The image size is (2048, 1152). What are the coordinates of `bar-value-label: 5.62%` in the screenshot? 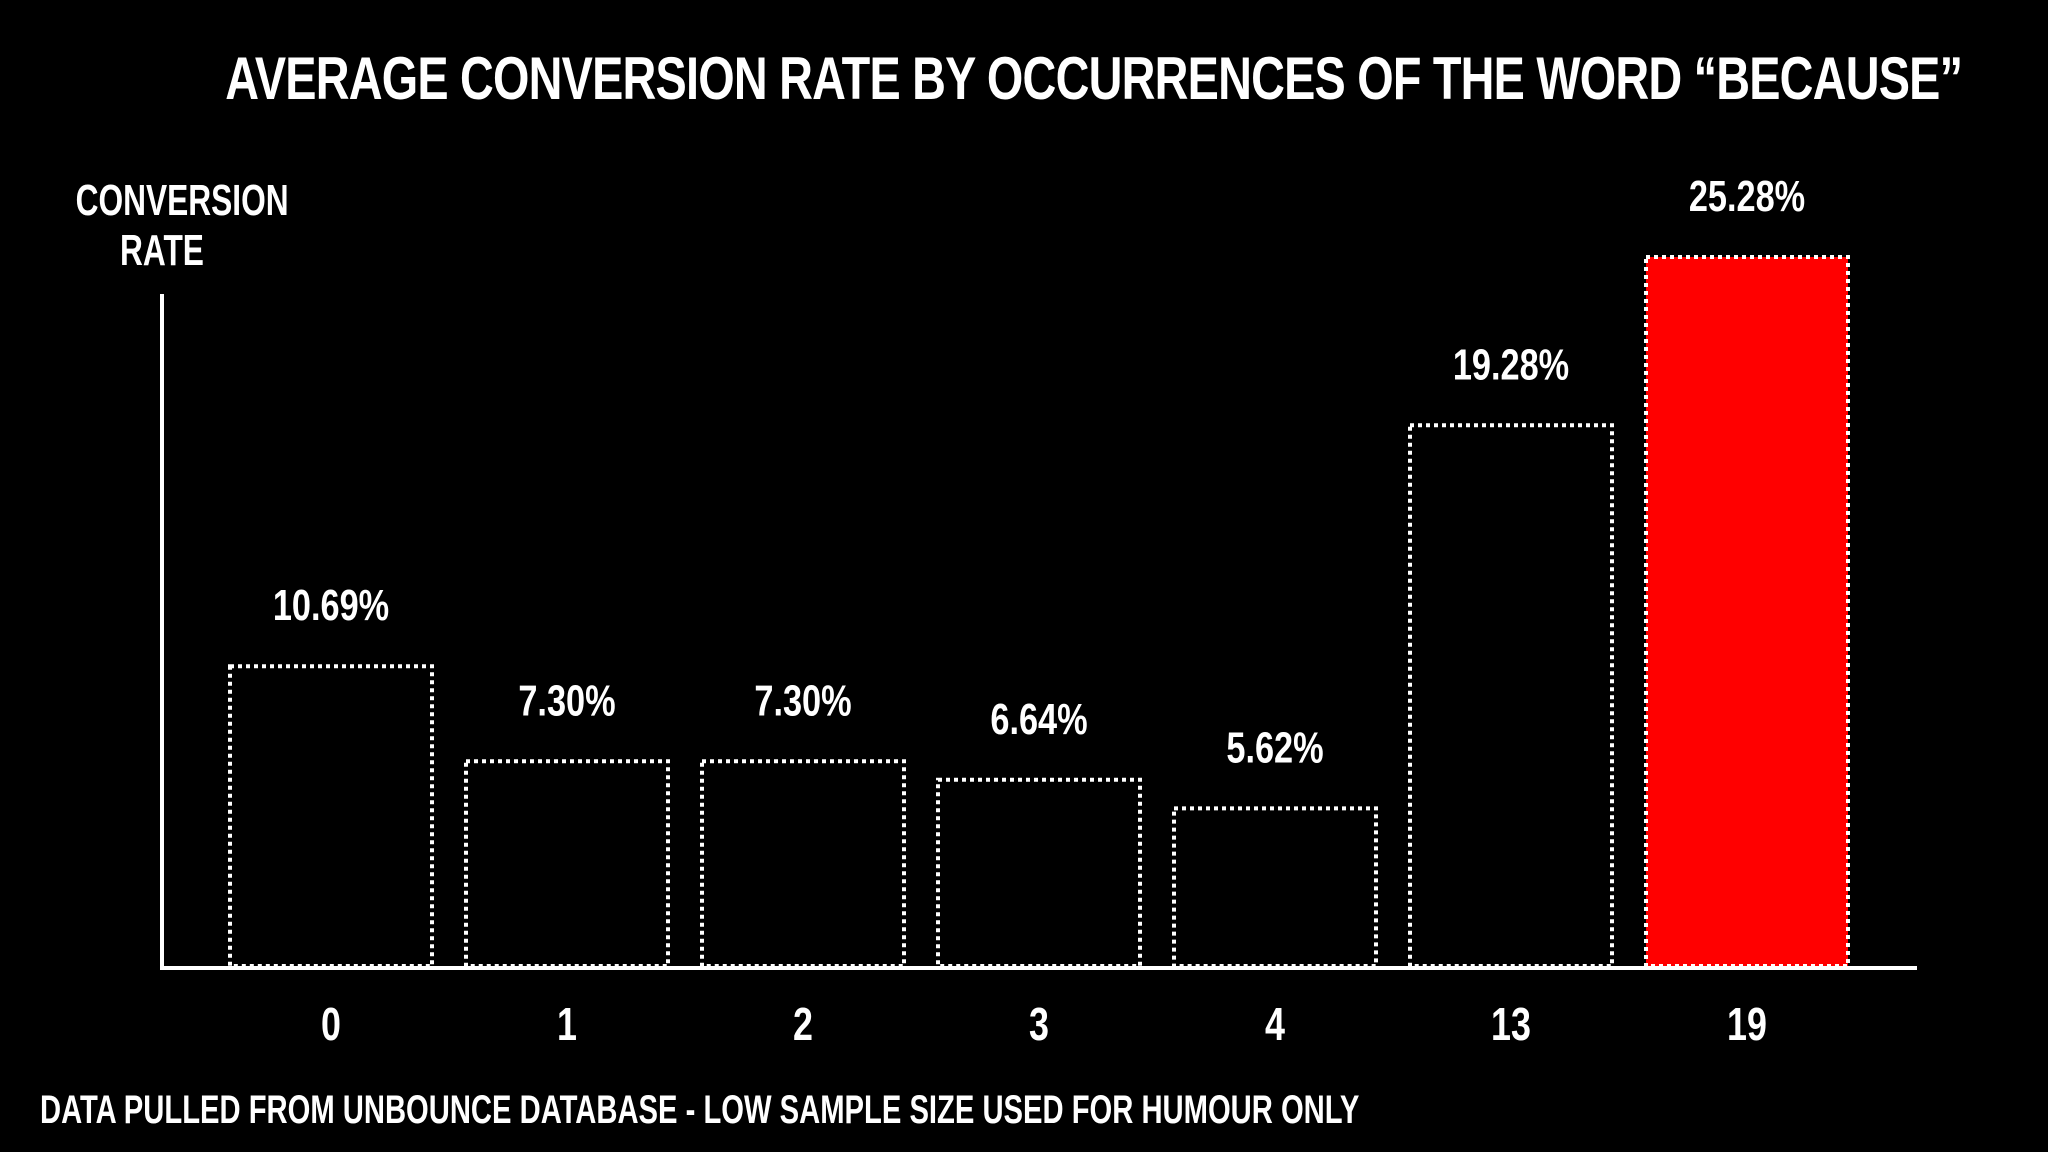 It's located at (1274, 747).